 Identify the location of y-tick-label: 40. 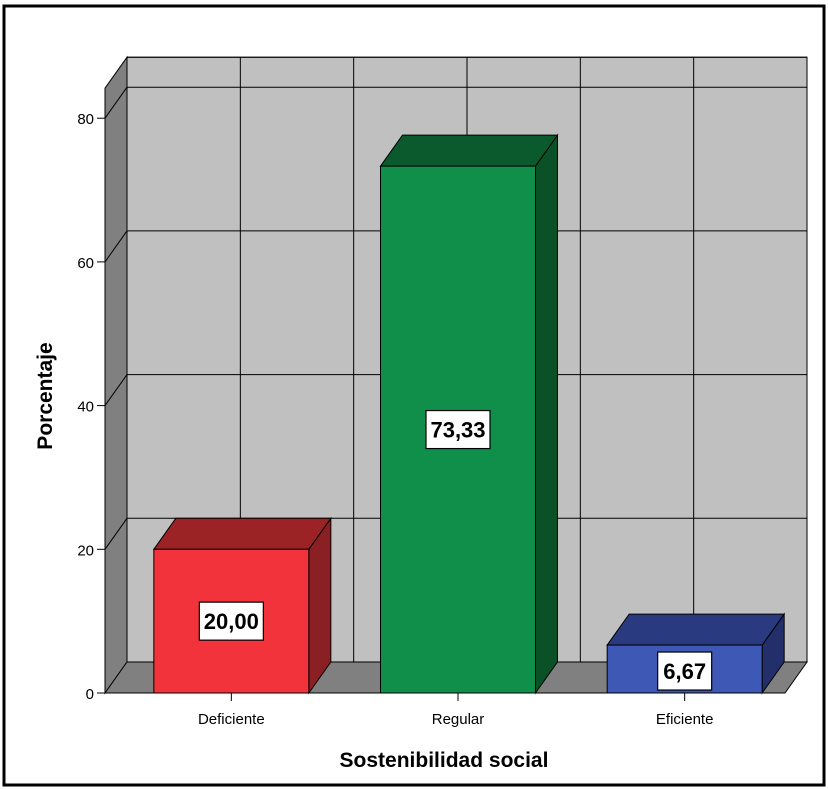
(85, 407).